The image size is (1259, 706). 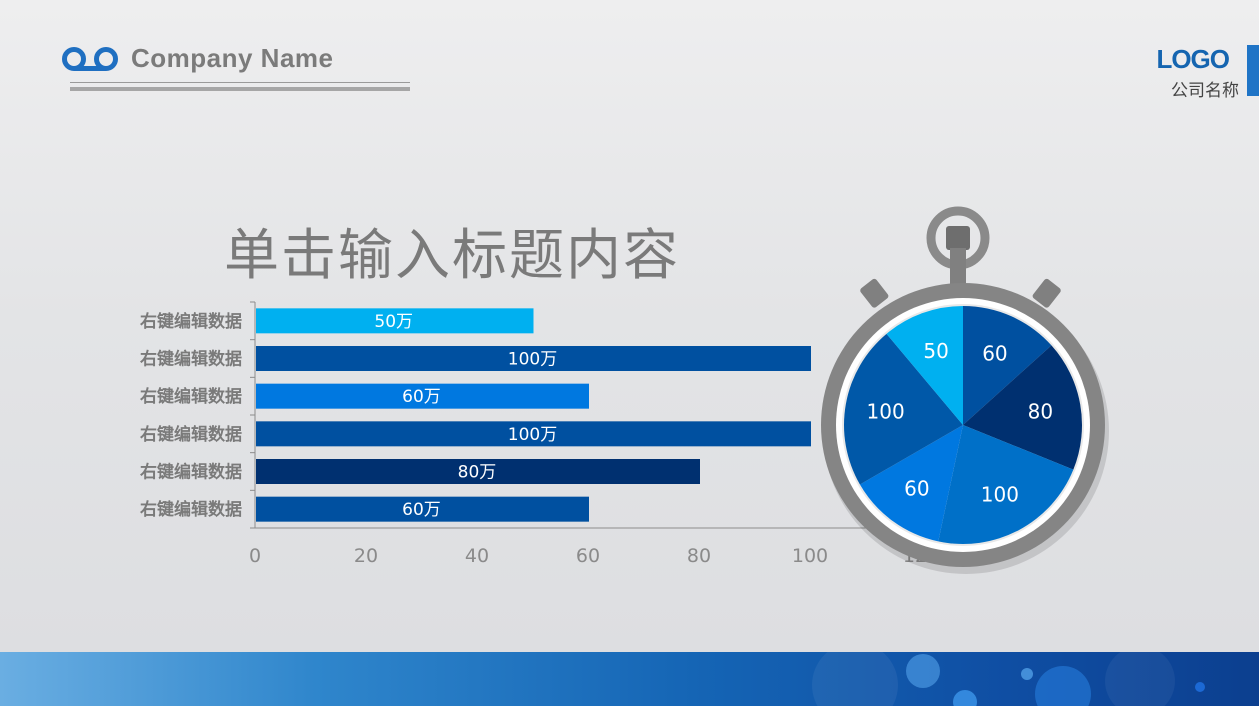 What do you see at coordinates (452, 255) in the screenshot?
I see `slide-title: 单击输入标题内容` at bounding box center [452, 255].